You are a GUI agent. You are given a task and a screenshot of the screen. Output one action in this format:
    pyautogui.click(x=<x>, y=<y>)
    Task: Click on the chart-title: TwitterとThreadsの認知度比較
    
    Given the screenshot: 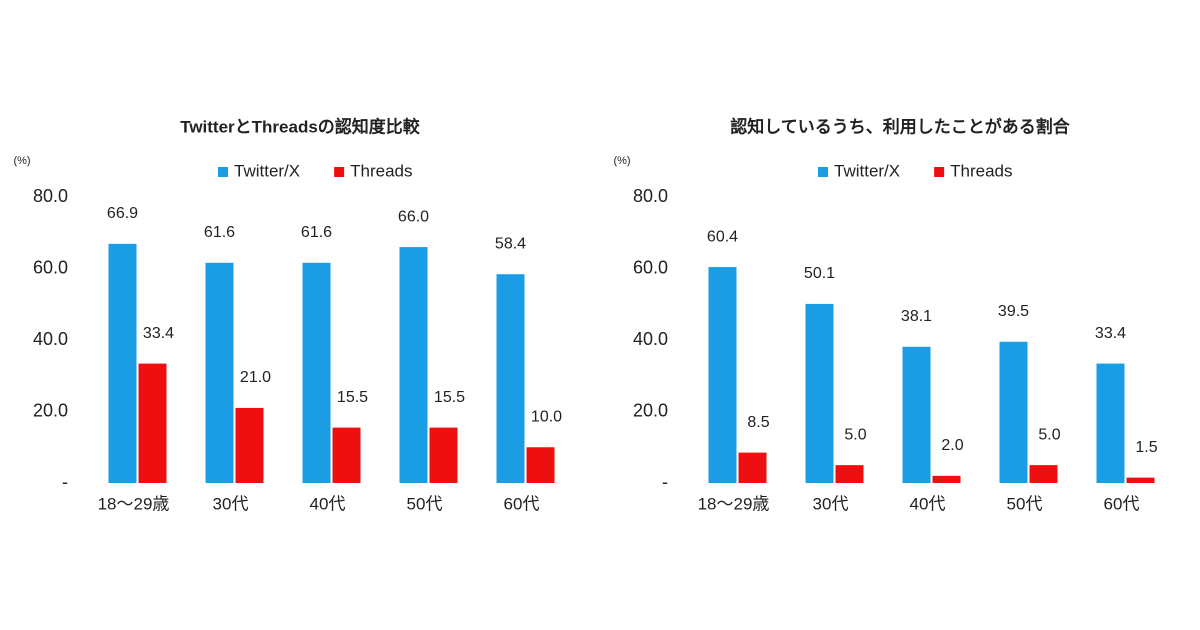 What is the action you would take?
    pyautogui.click(x=300, y=126)
    